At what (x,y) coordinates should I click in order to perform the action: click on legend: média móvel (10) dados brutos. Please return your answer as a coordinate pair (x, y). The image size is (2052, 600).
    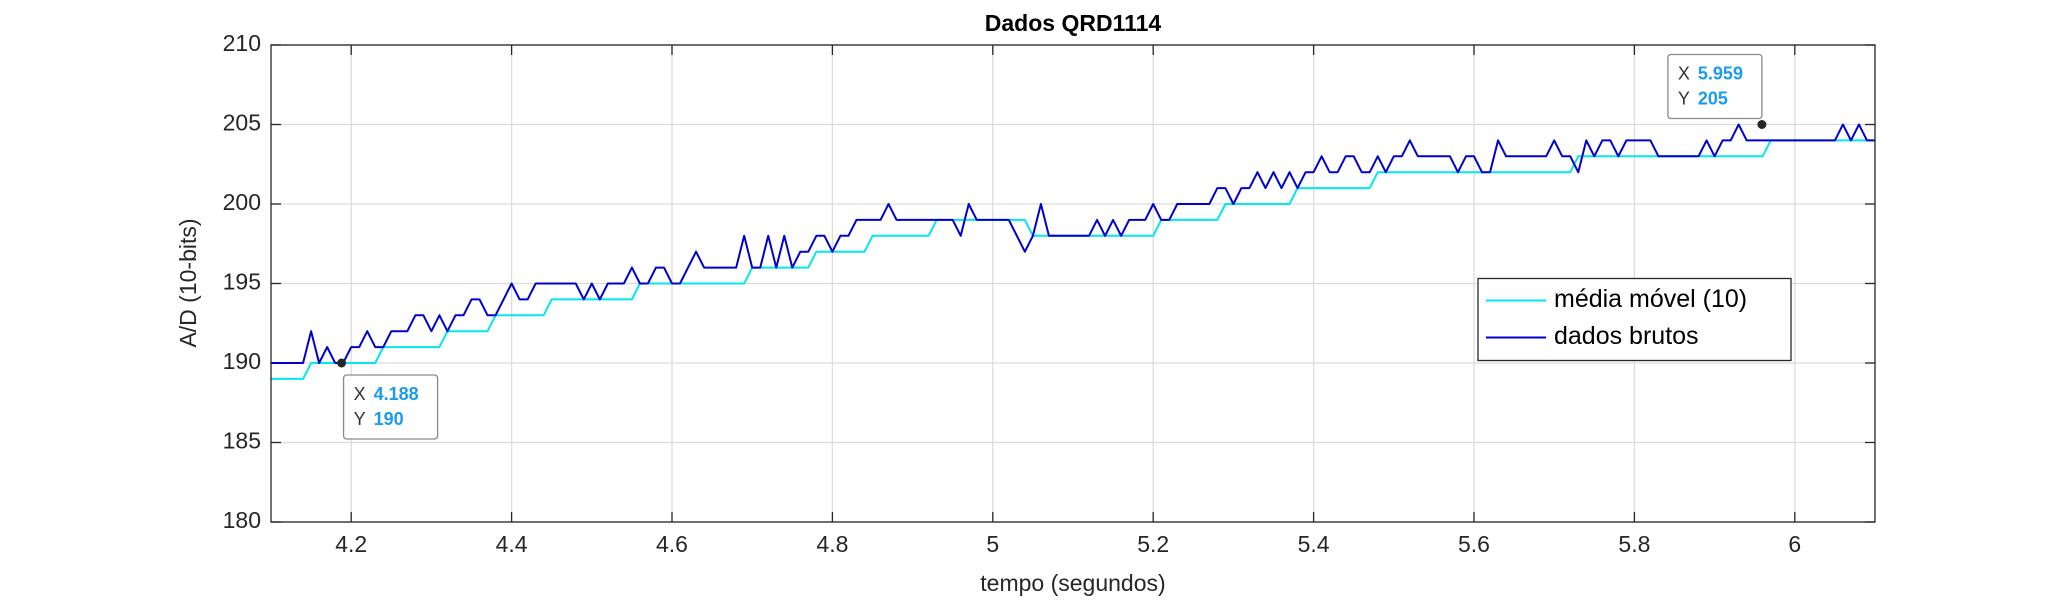
    Looking at the image, I should click on (1634, 319).